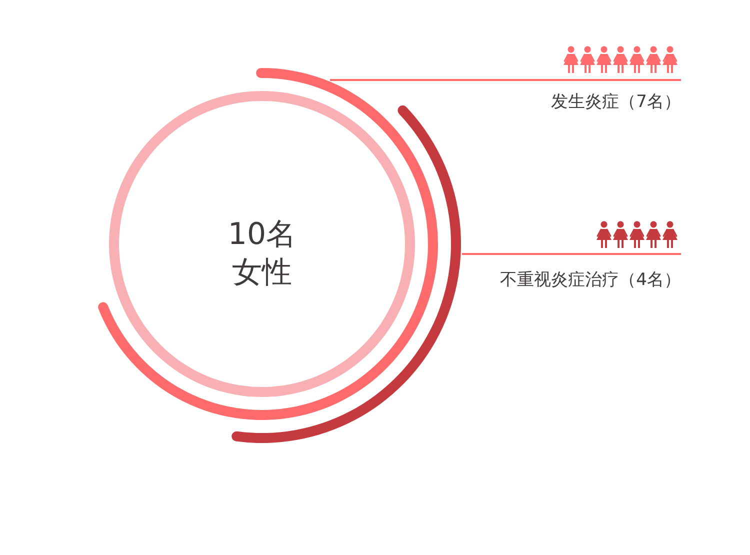 This screenshot has width=750, height=555. I want to click on category-label: 发生炎症, so click(585, 102).